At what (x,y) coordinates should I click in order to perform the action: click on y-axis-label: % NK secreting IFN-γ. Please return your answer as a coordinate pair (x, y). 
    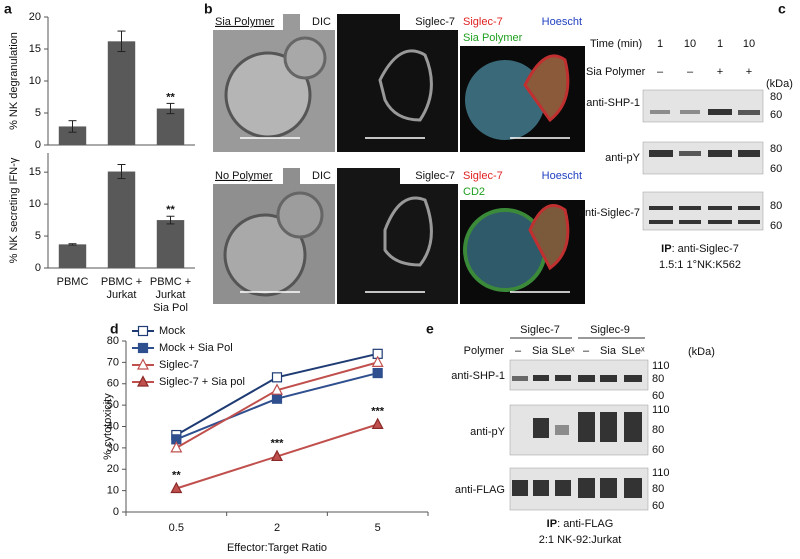
    Looking at the image, I should click on (14, 210).